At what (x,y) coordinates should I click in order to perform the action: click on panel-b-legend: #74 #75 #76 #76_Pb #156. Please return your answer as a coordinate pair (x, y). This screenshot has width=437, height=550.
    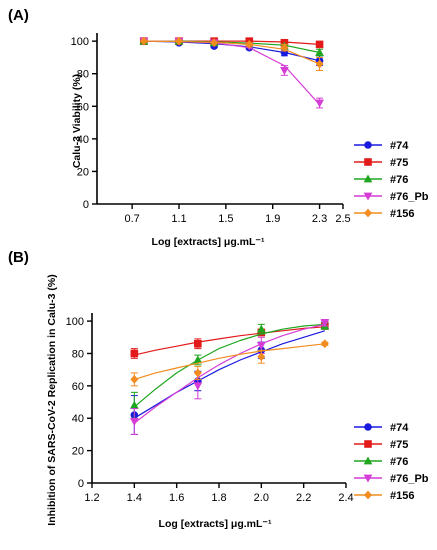
    Looking at the image, I should click on (391, 462).